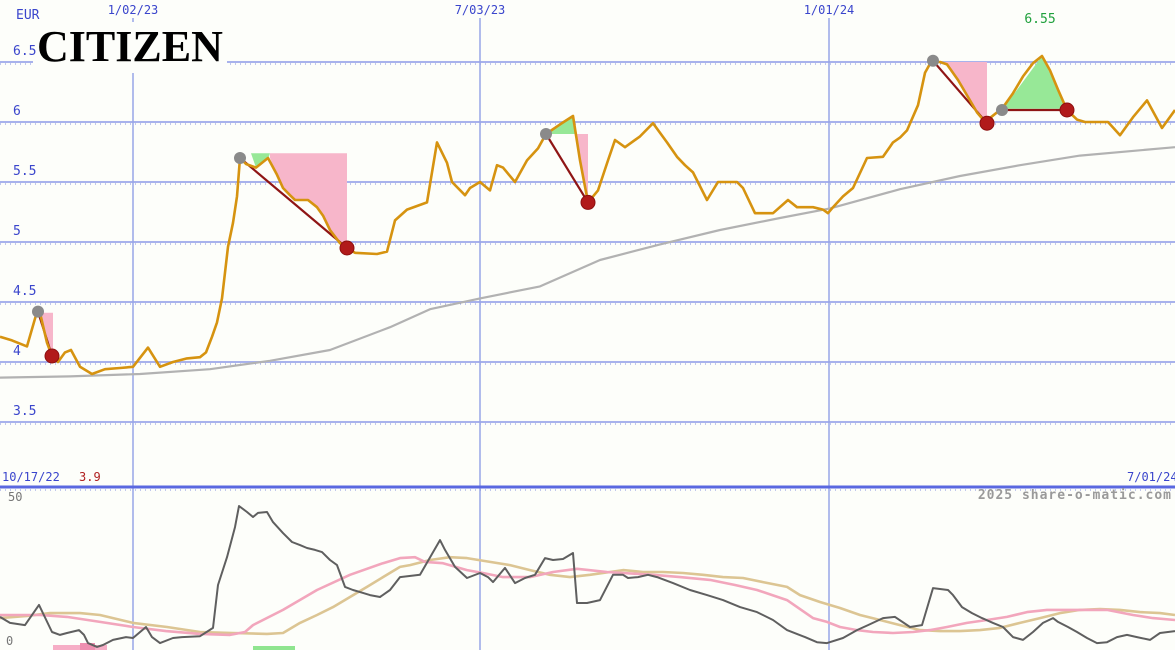 This screenshot has height=650, width=1175. I want to click on signal-line-tan, so click(587, 595).